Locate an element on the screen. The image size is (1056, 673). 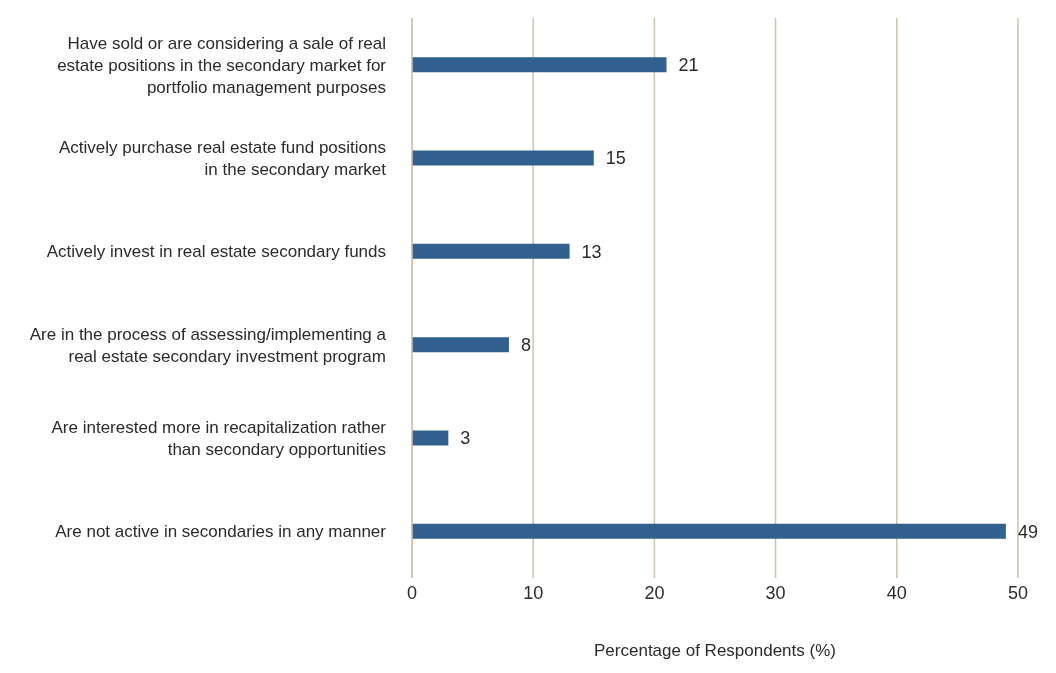
data-label: 15 is located at coordinates (615, 158).